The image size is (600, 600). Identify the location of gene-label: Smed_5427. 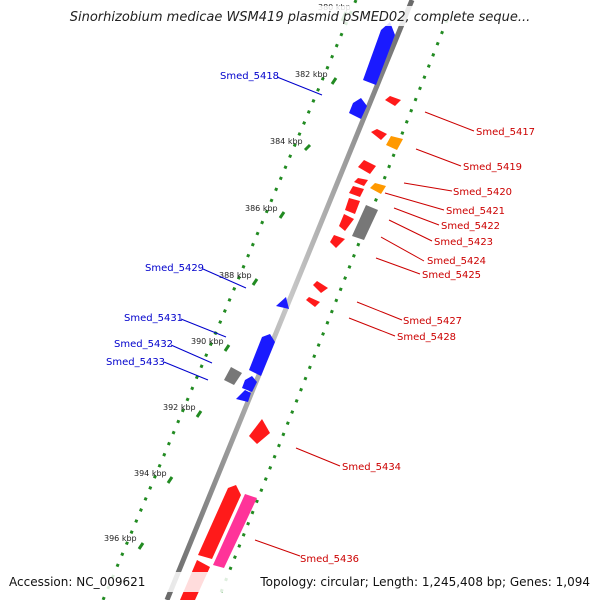
(432, 321).